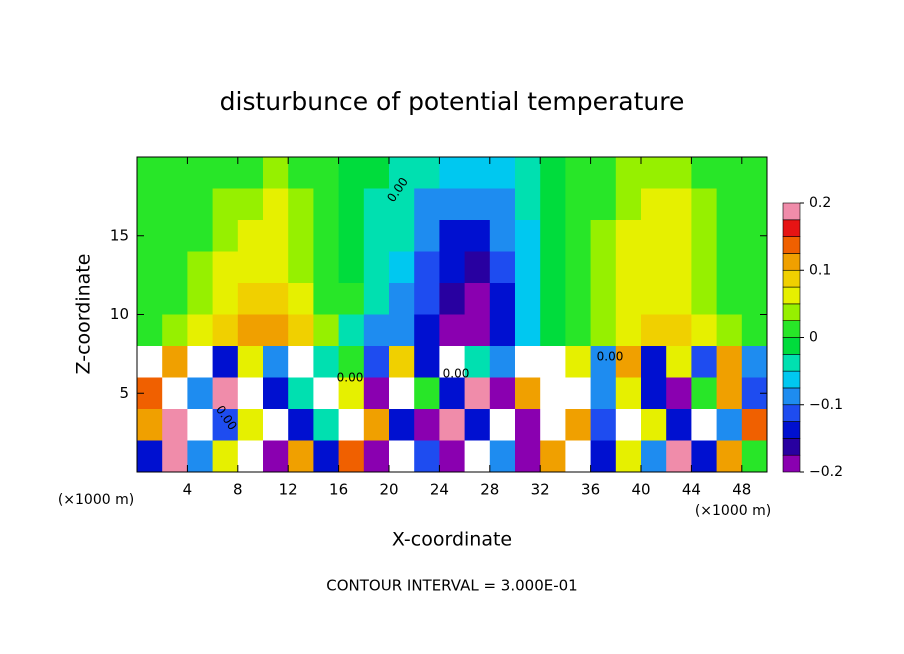 The width and height of the screenshot is (904, 654). I want to click on footer-note: CONTOUR INTERVAL = 3.000E-01, so click(451, 586).